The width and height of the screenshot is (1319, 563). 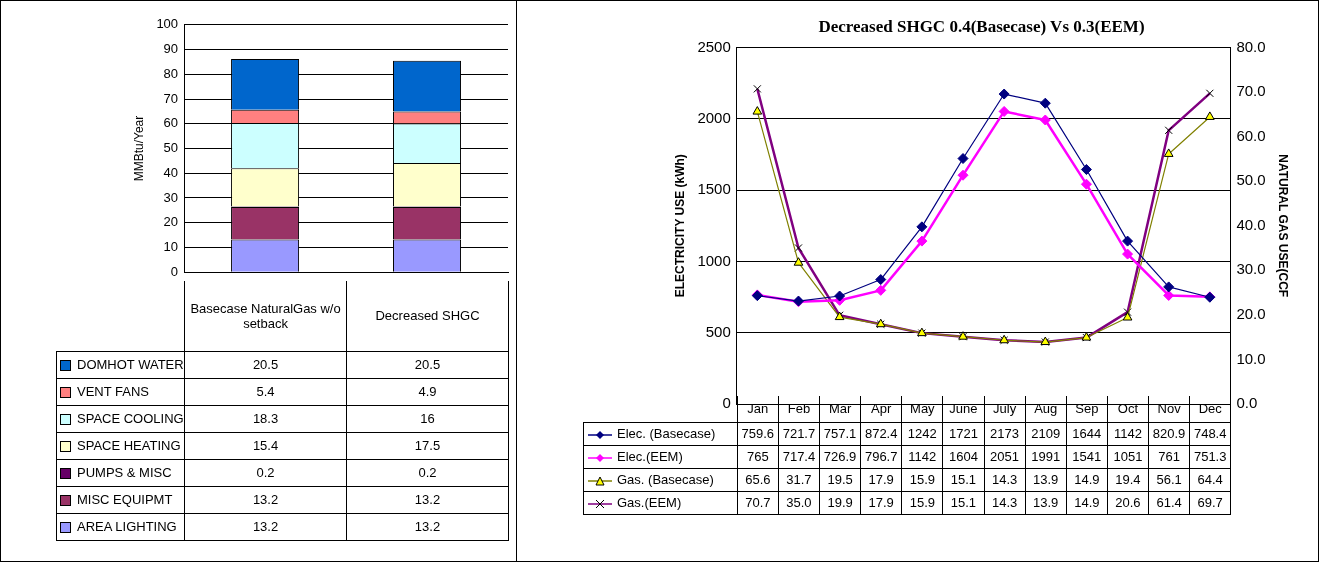 What do you see at coordinates (799, 479) in the screenshot?
I see `data-label: 31.7` at bounding box center [799, 479].